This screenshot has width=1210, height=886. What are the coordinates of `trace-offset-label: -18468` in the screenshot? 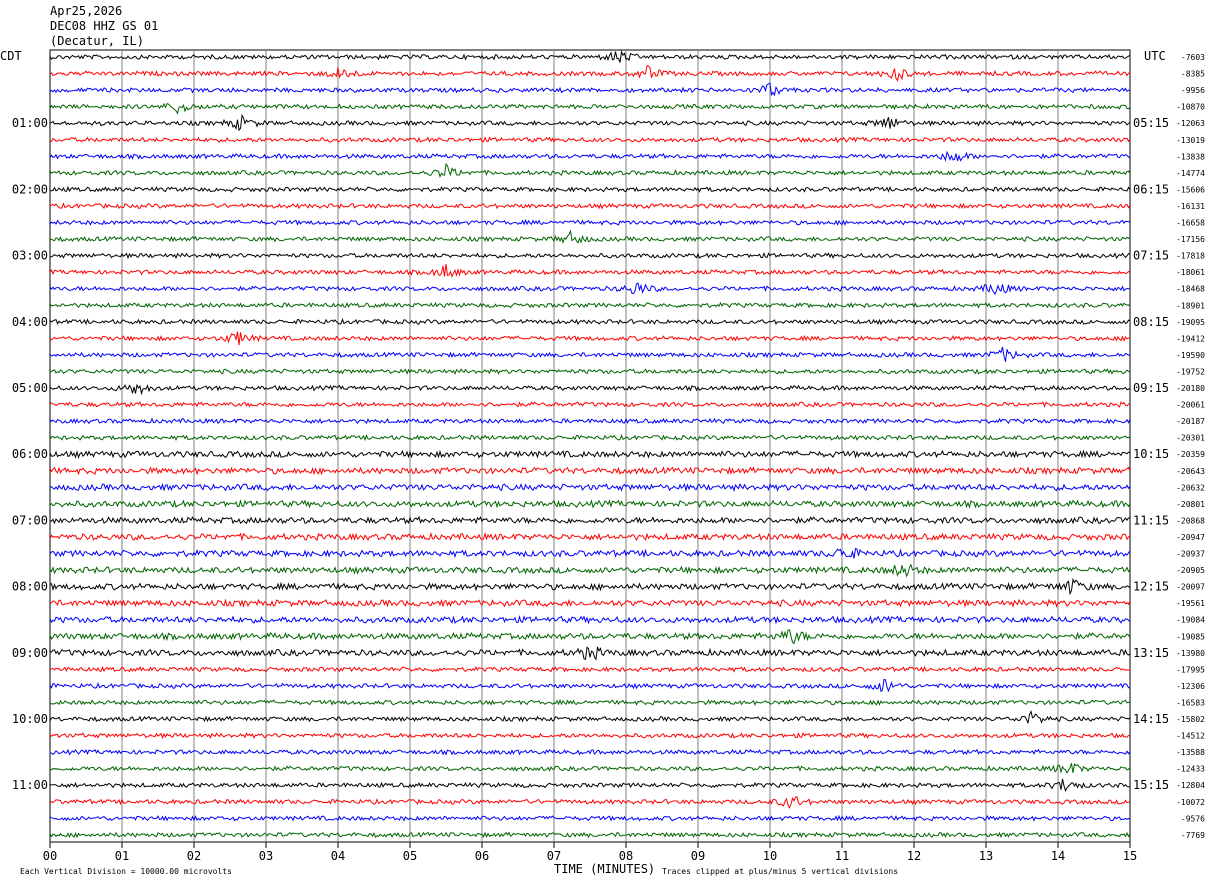 It's located at (1190, 289).